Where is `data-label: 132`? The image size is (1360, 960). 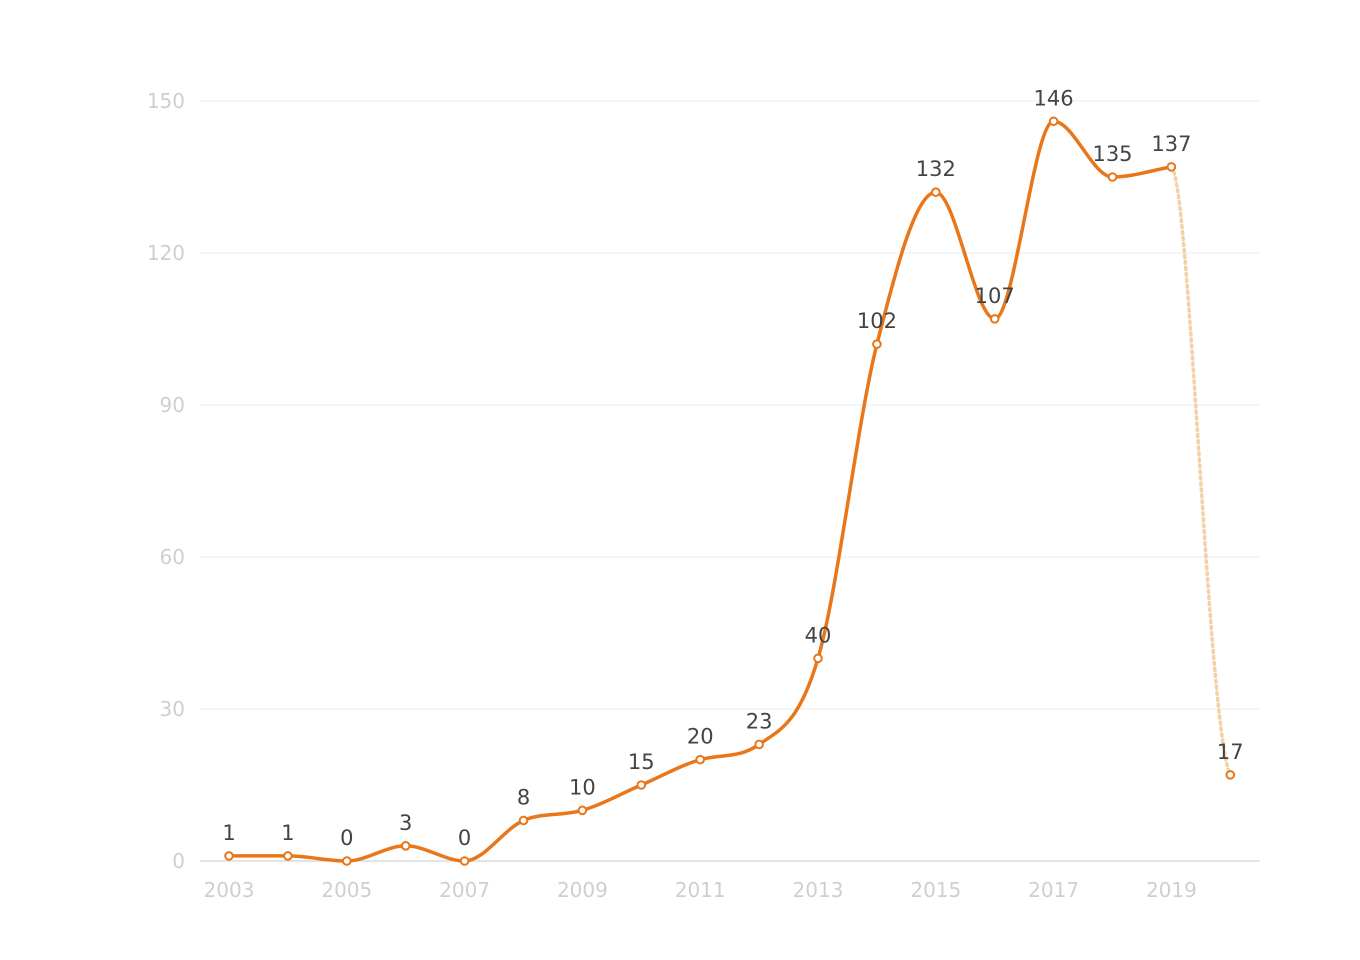 data-label: 132 is located at coordinates (936, 169).